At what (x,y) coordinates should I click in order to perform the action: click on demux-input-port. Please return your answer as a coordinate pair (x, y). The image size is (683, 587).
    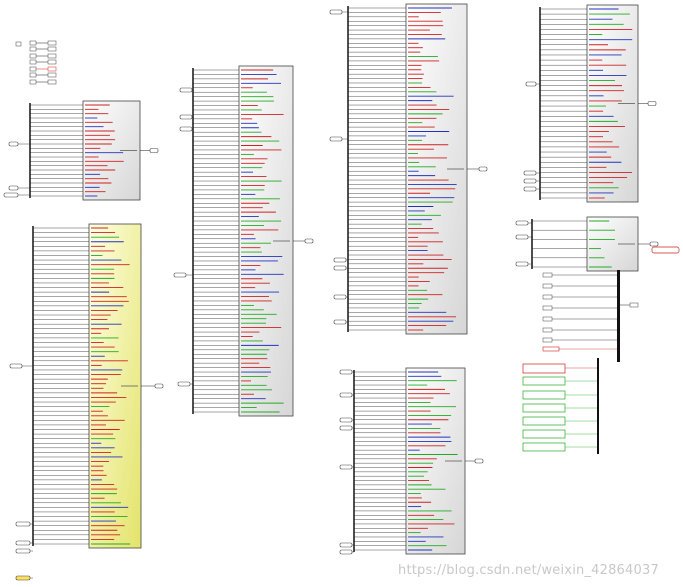
    Looking at the image, I should click on (544, 368).